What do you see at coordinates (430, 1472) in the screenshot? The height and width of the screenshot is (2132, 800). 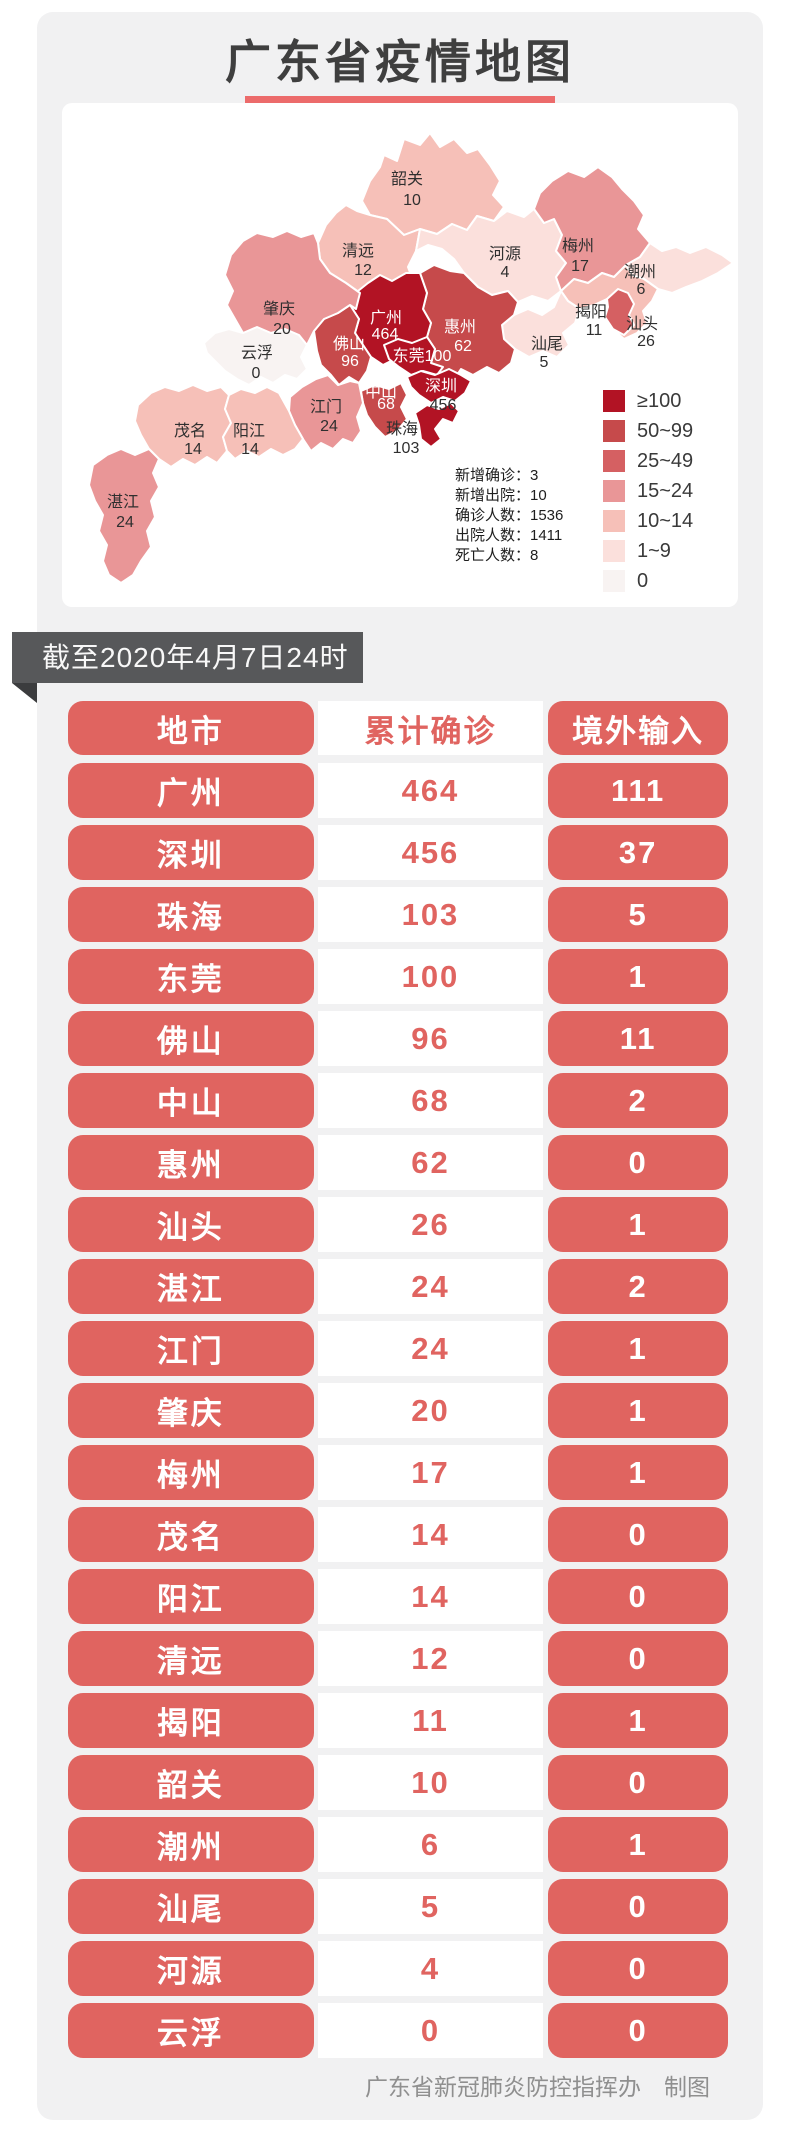 I see `cell-confirmed: 17` at bounding box center [430, 1472].